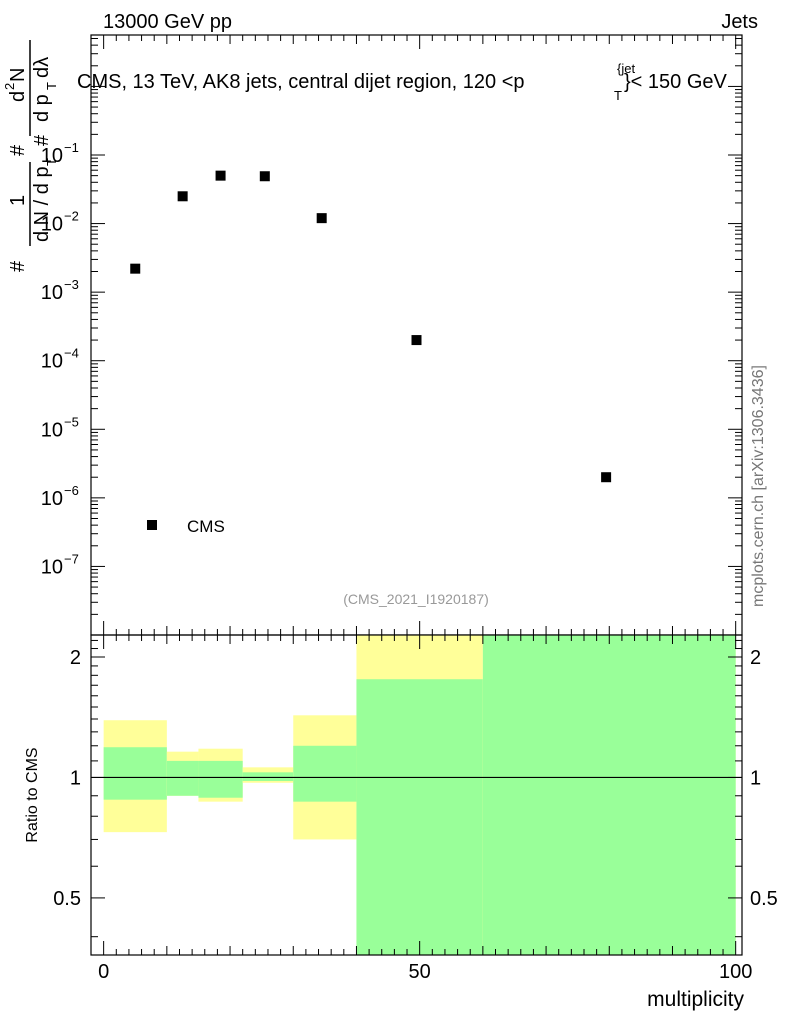 The image size is (786, 1024). What do you see at coordinates (32, 794) in the screenshot?
I see `y-axis-label-ratio: Ratio to CMS` at bounding box center [32, 794].